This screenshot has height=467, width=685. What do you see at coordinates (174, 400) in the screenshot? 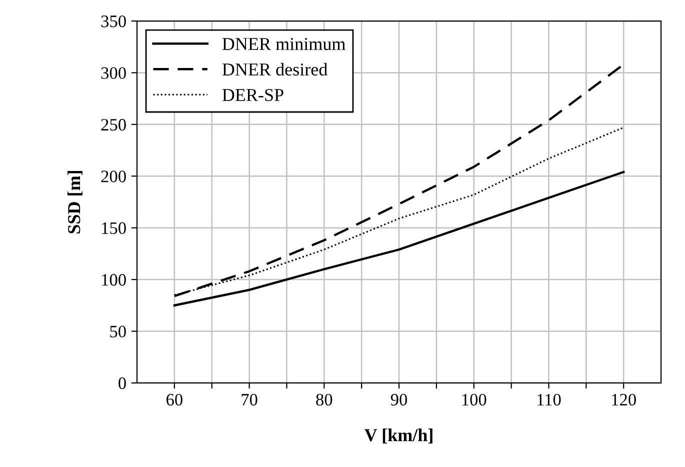
I see `x-tick-label: 60` at bounding box center [174, 400].